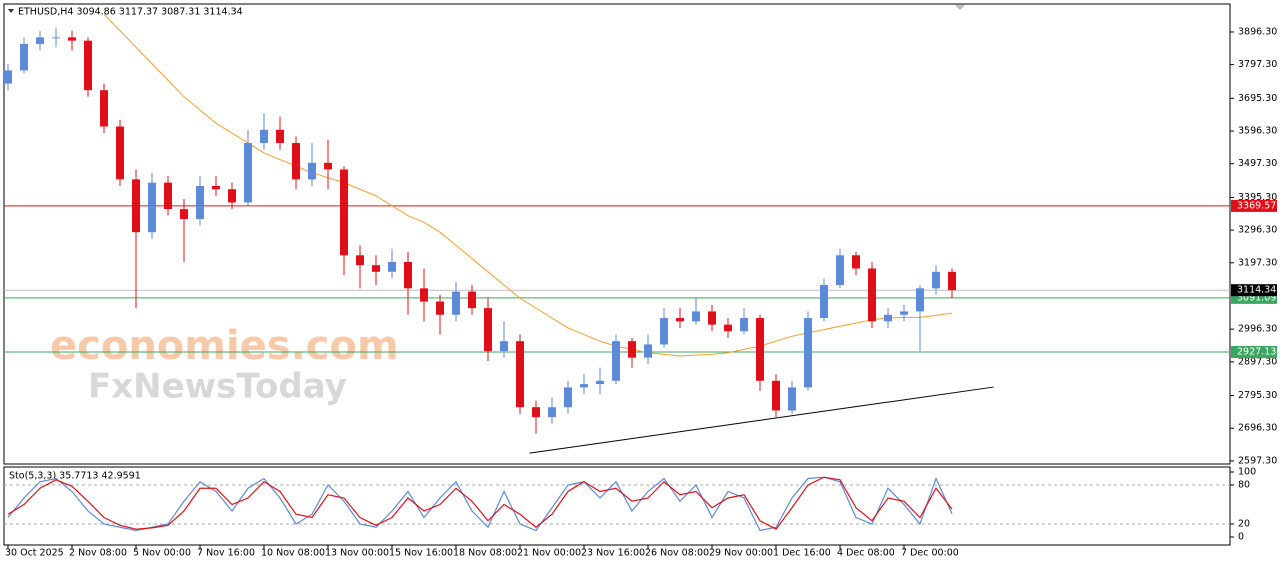 Image resolution: width=1280 pixels, height=571 pixels. I want to click on current-price-label: 3114.34, so click(1256, 290).